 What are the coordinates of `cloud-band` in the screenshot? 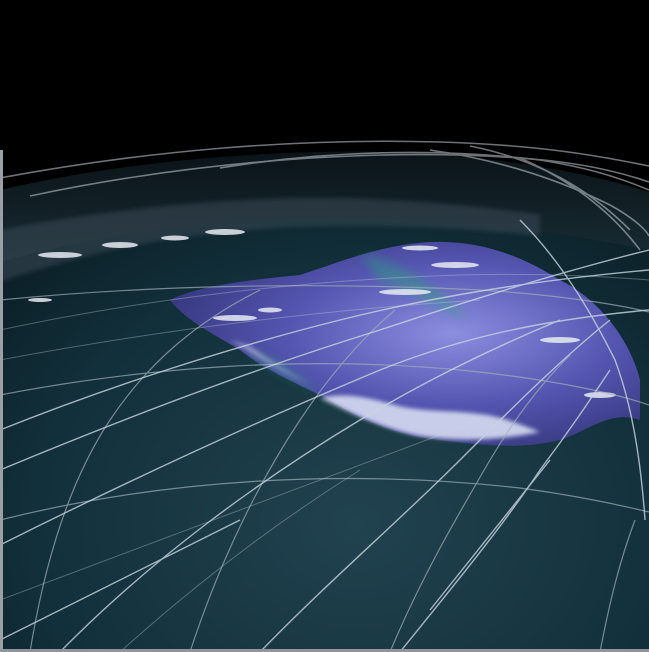 It's located at (270, 239).